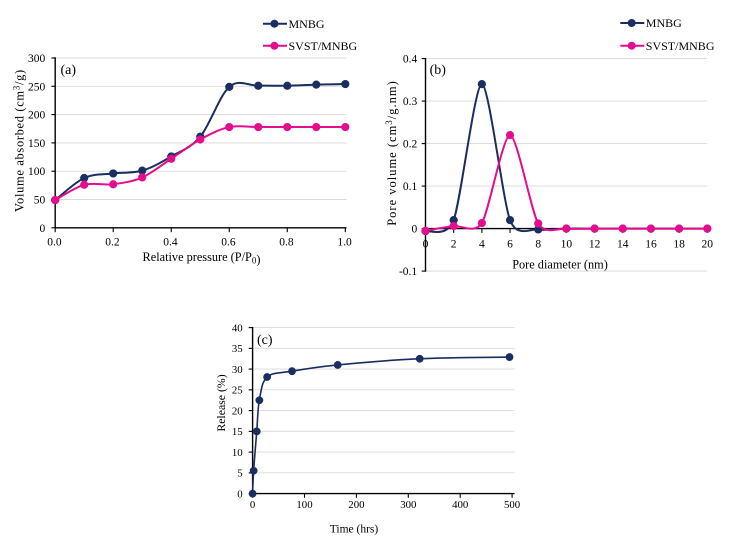 The image size is (729, 548). What do you see at coordinates (438, 70) in the screenshot?
I see `svg-text: (b)` at bounding box center [438, 70].